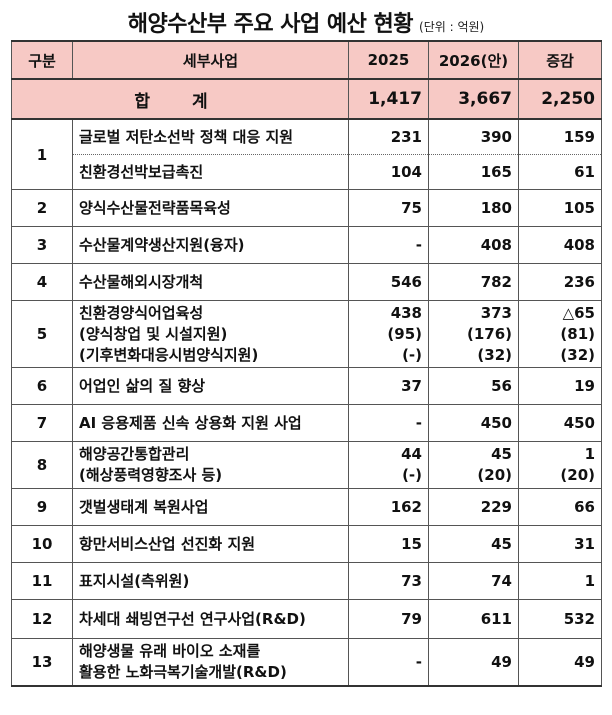  Describe the element at coordinates (388, 282) in the screenshot. I see `value-2025: 546` at that location.